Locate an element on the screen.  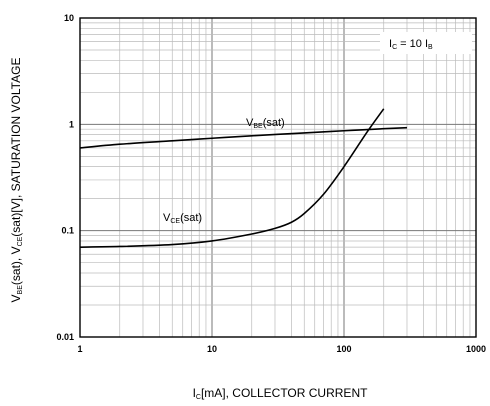
ylabel-s1: BE is located at coordinates (20, 290).